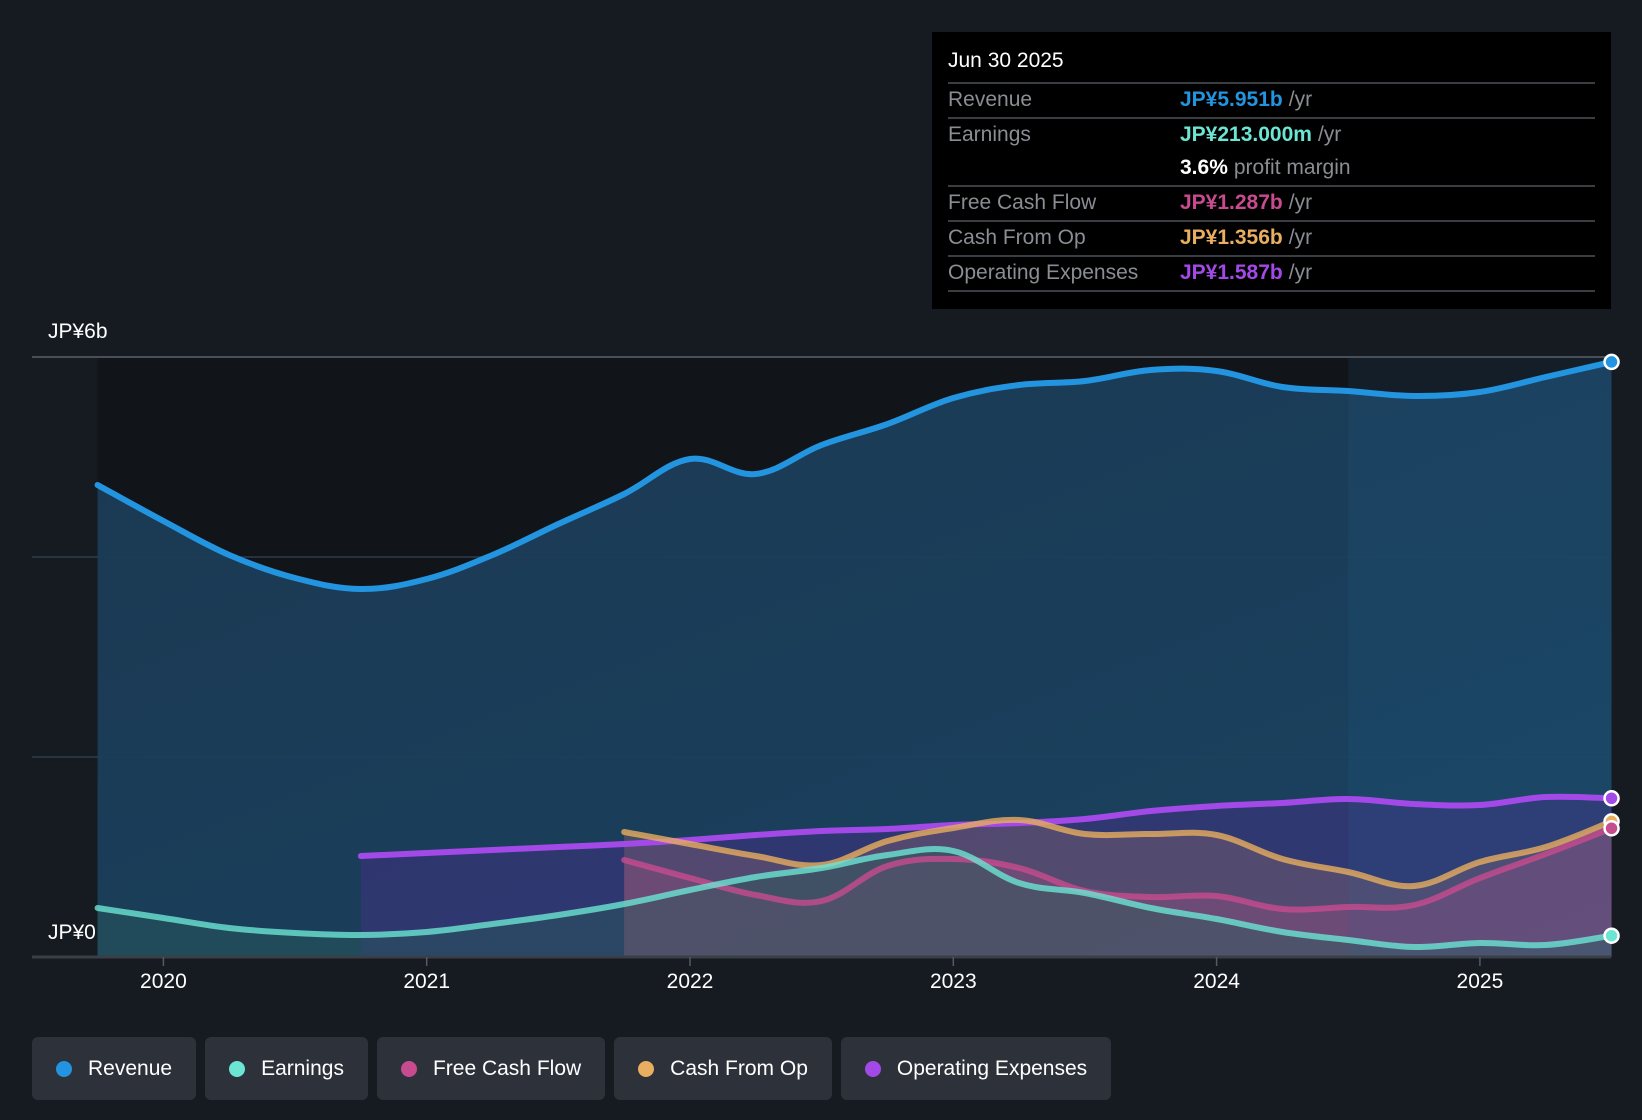  What do you see at coordinates (427, 981) in the screenshot?
I see `x-tick-label: 2021` at bounding box center [427, 981].